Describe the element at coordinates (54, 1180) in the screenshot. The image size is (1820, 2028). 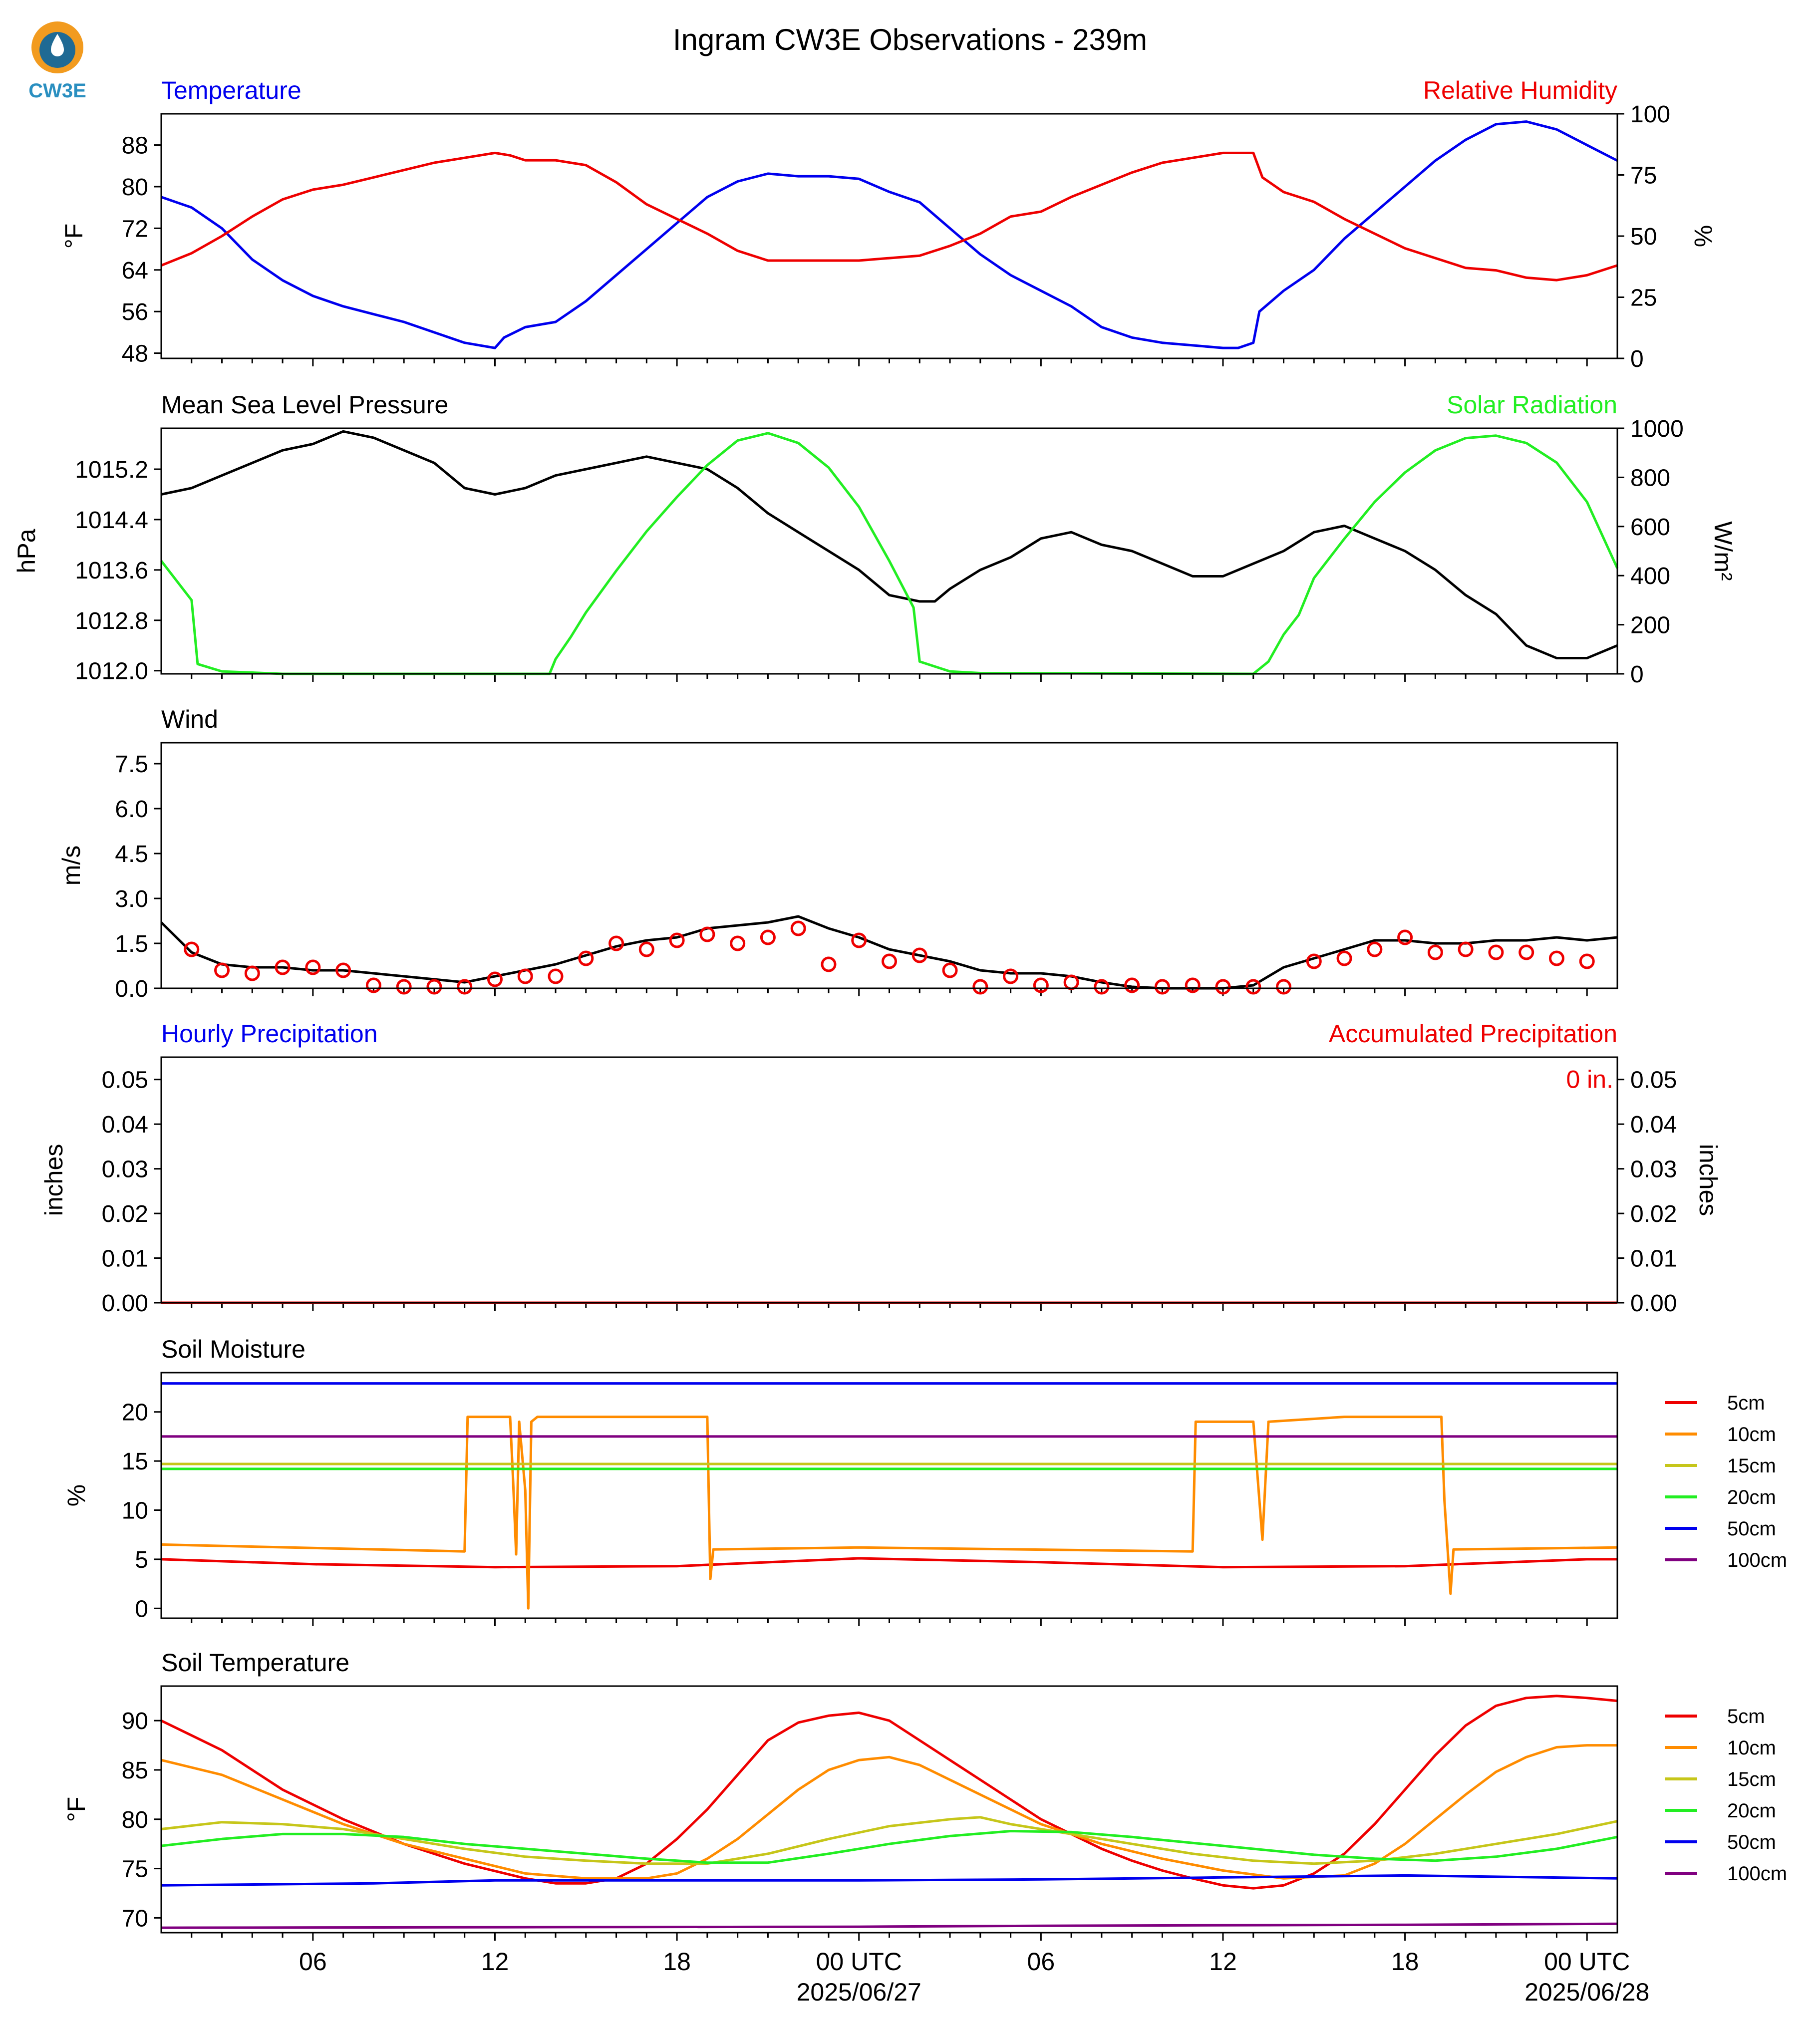
I see `y-axis-label: inches` at that location.